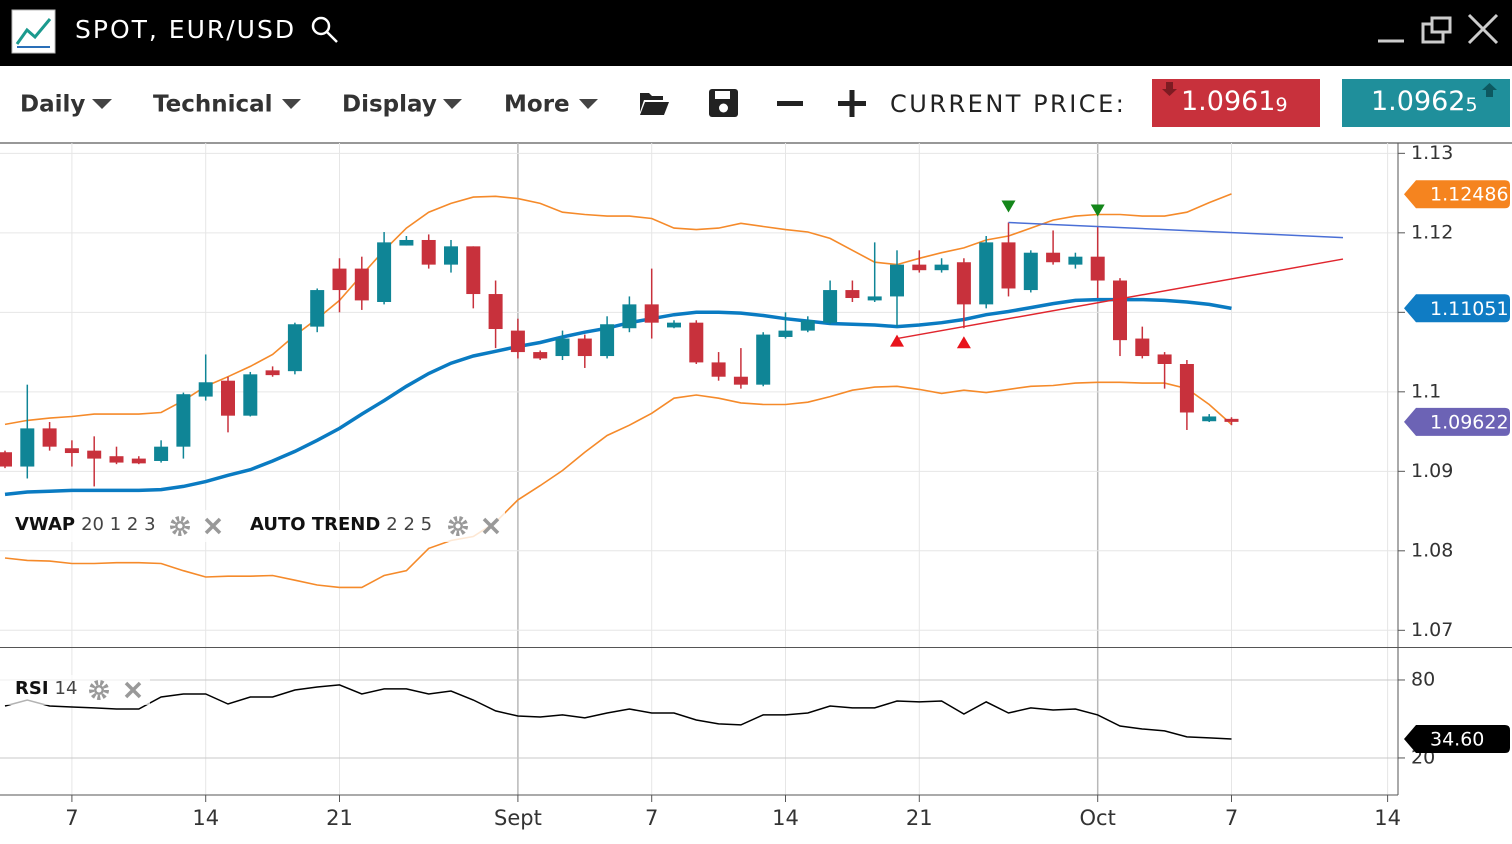 Image resolution: width=1512 pixels, height=844 pixels. I want to click on x-tick-label: 21, so click(919, 818).